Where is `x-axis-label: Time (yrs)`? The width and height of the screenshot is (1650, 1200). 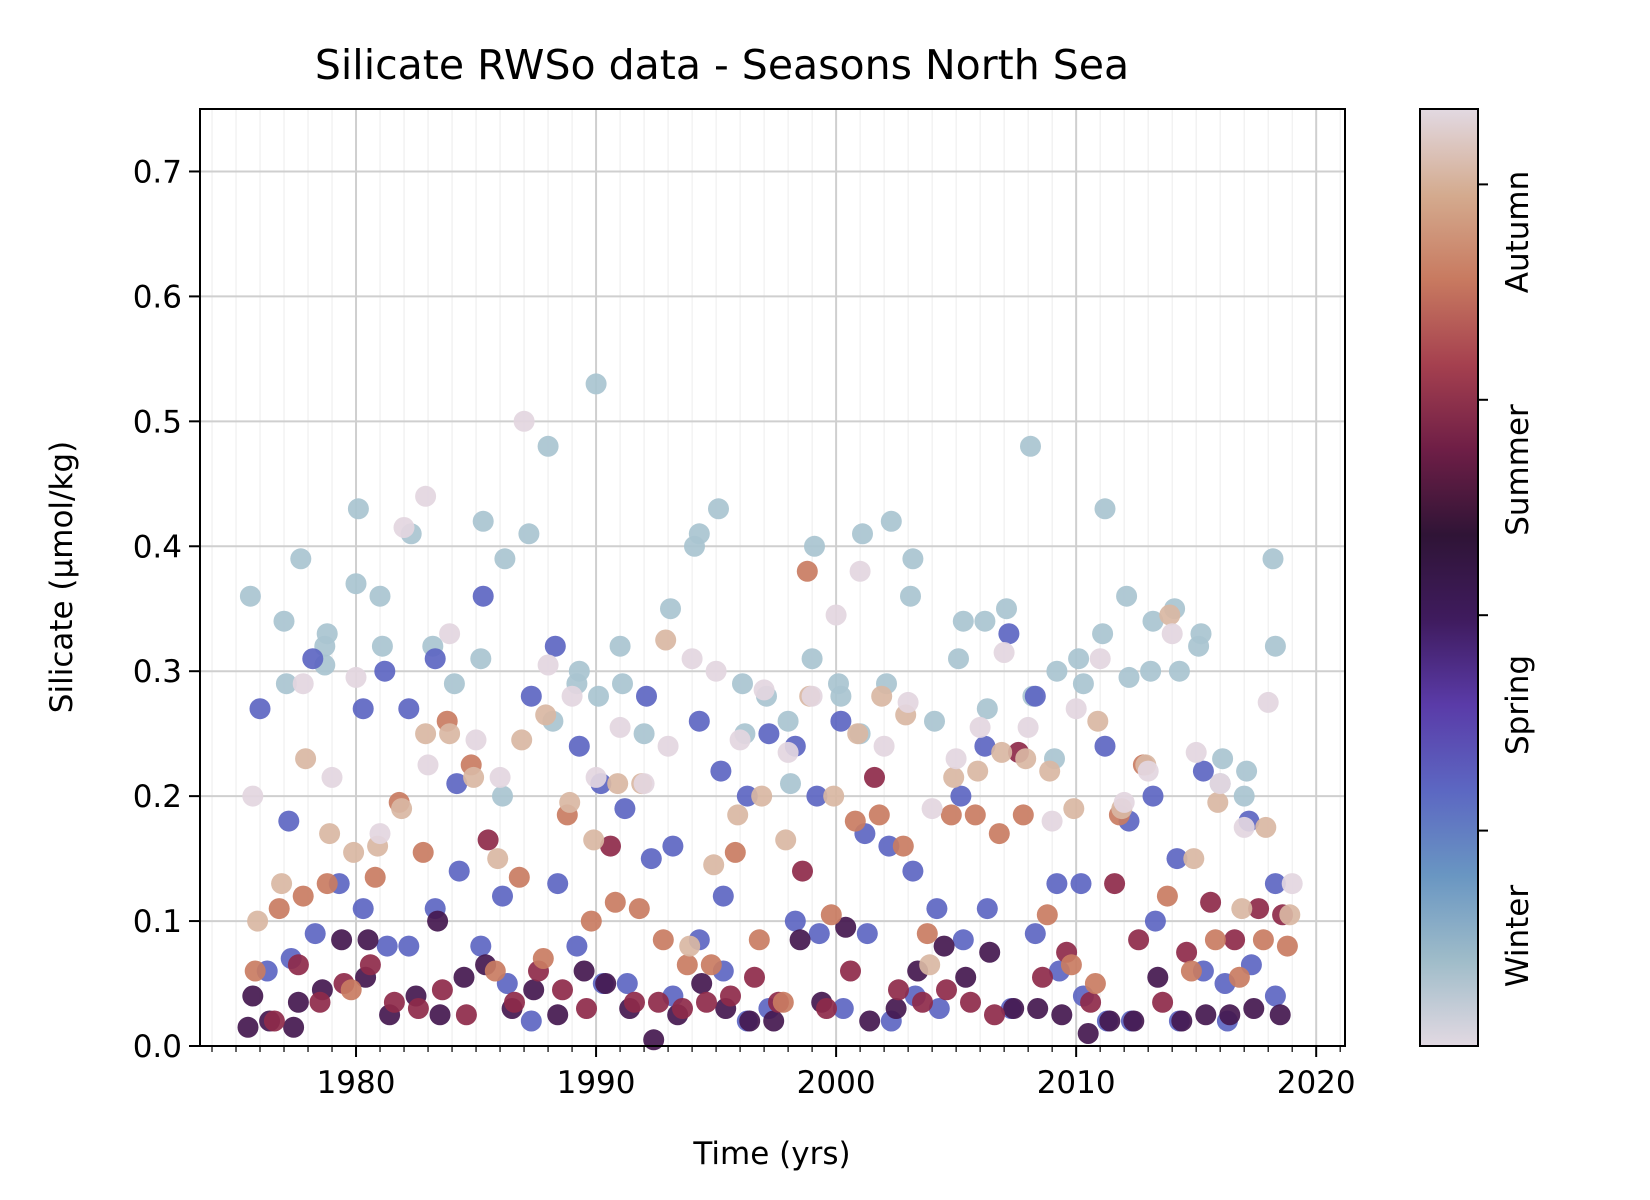 x-axis-label: Time (yrs) is located at coordinates (771, 1154).